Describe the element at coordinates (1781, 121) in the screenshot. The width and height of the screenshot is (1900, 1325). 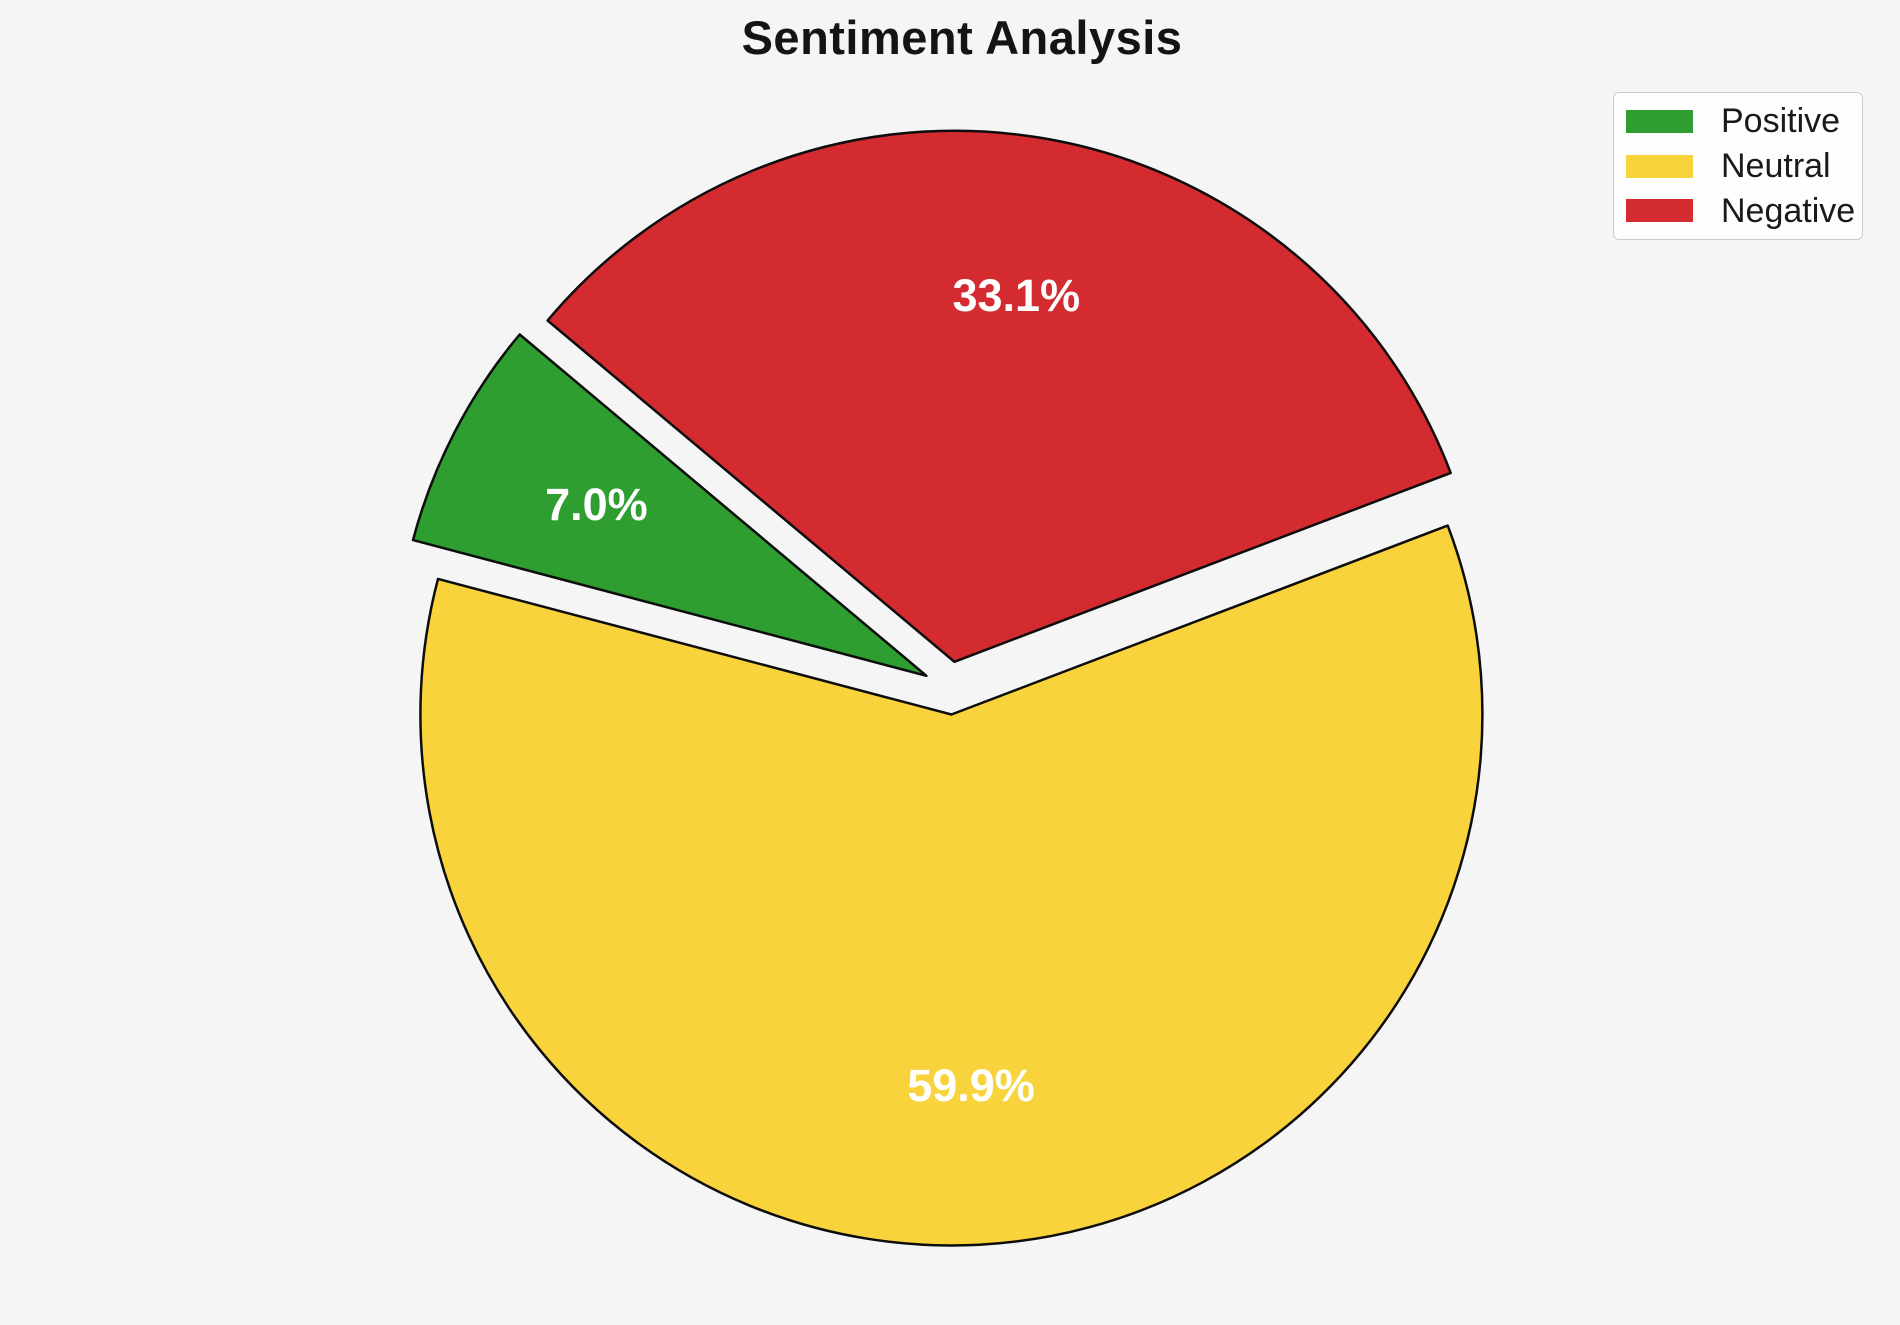
I see `legend-label-positive: Positive` at that location.